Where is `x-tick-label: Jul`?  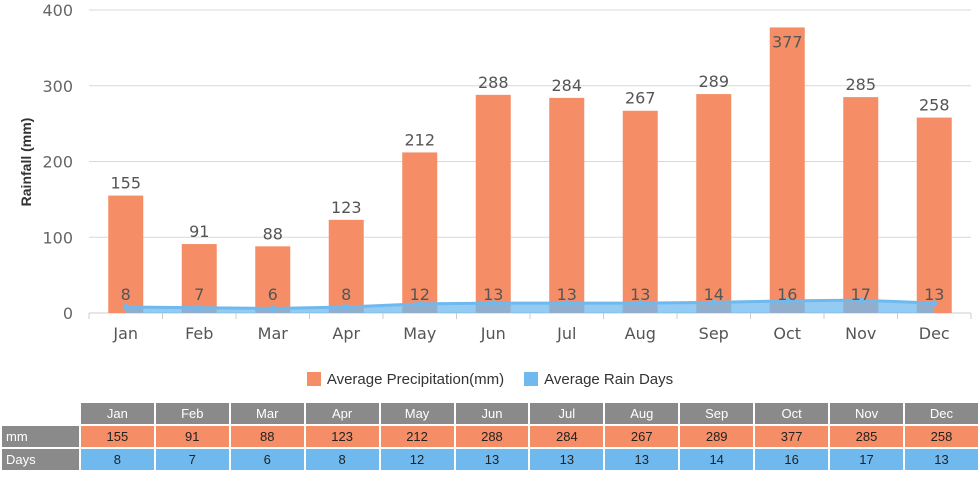
x-tick-label: Jul is located at coordinates (566, 333).